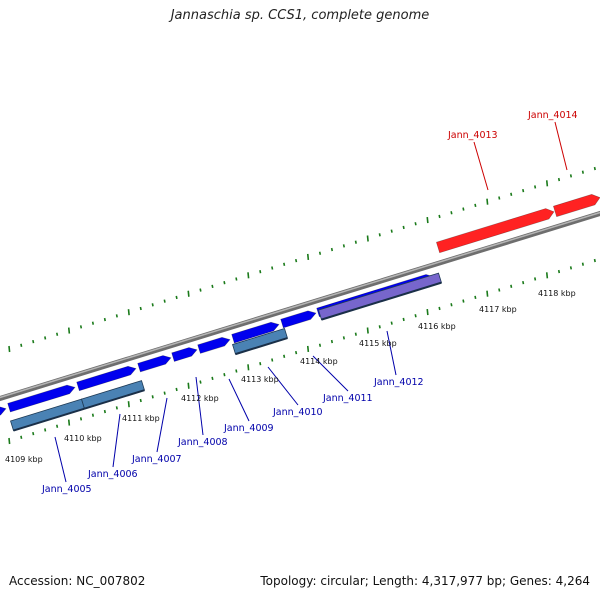  Describe the element at coordinates (202, 442) in the screenshot. I see `gene-label-jann-4008: Jann_4008` at that location.